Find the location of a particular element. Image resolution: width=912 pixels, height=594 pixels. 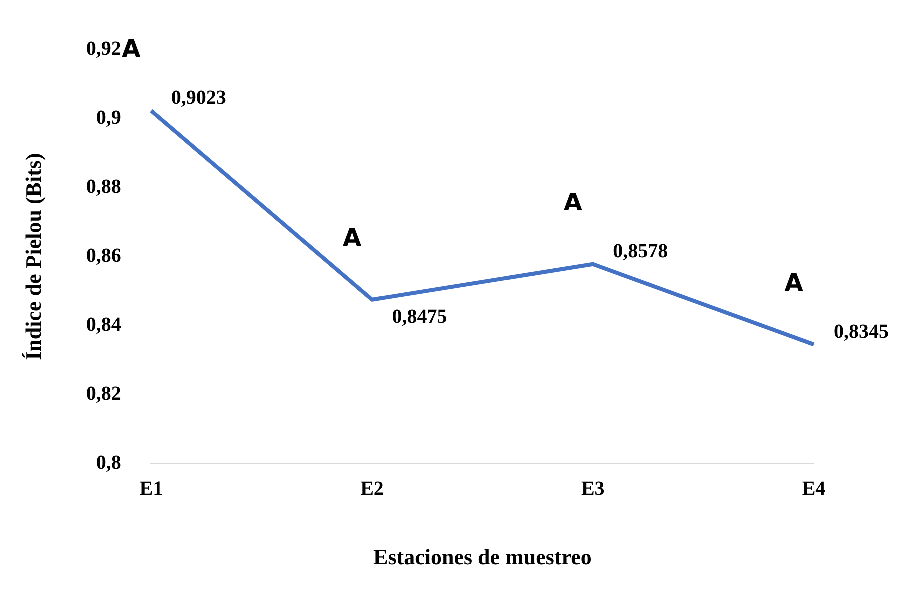

y-tick-label: 0,86 is located at coordinates (104, 255).